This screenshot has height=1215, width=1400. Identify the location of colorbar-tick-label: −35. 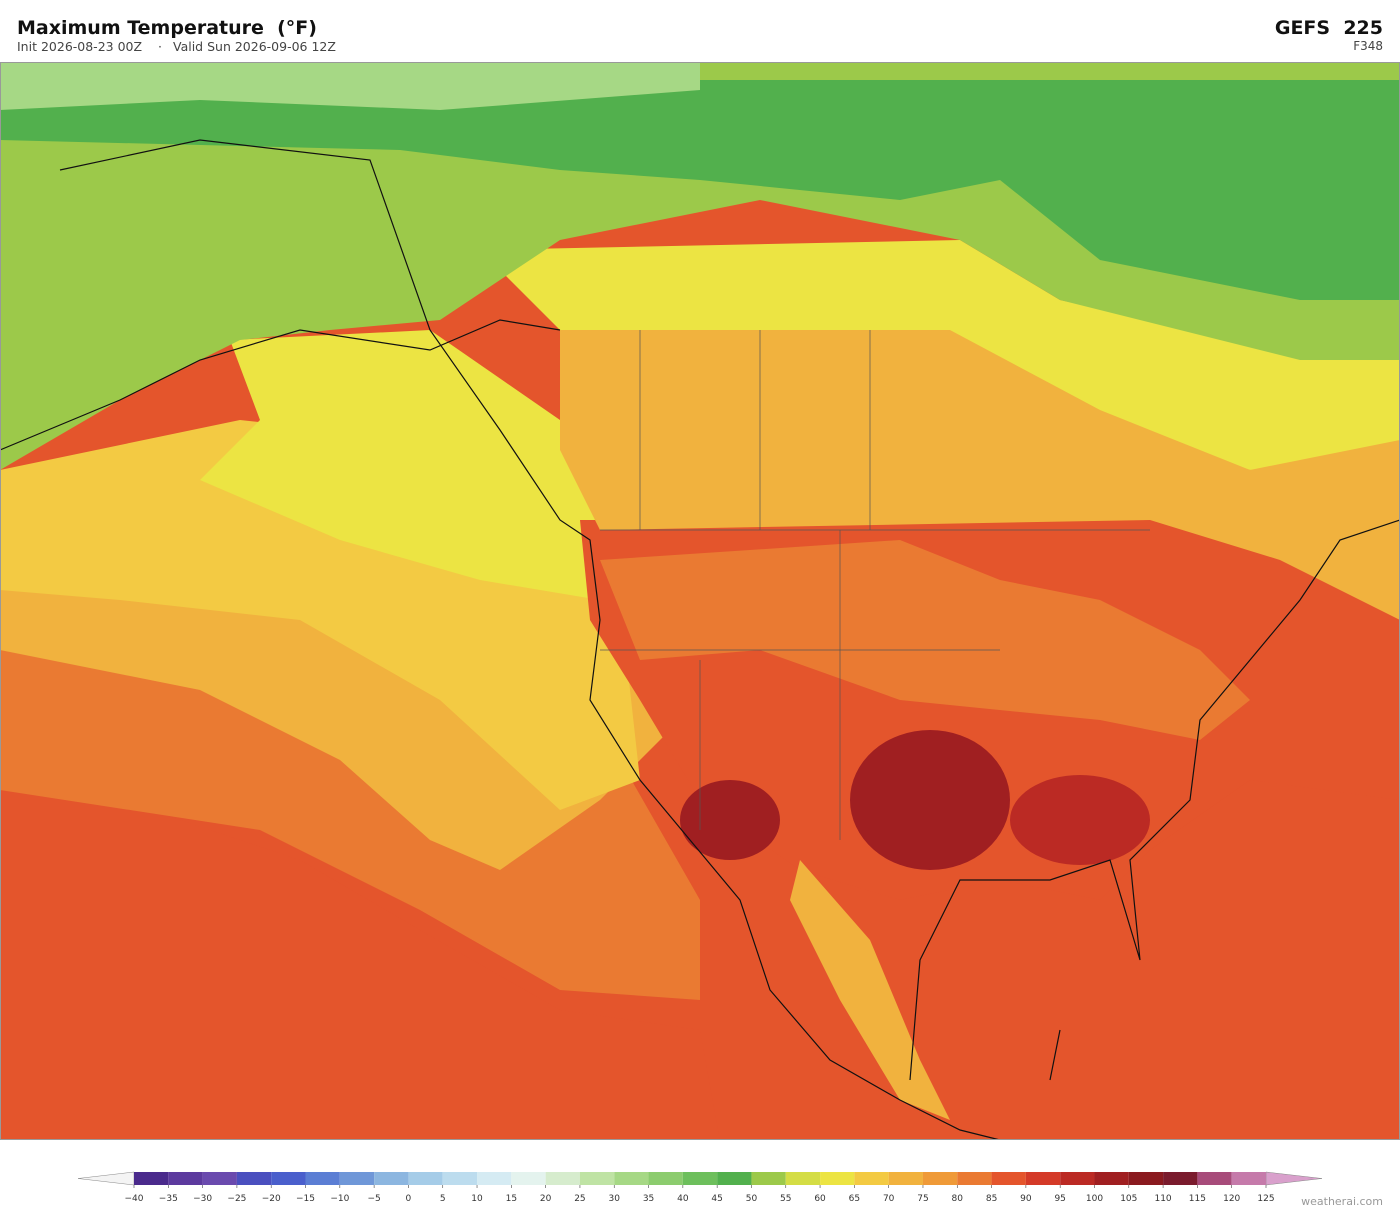
(168, 1199).